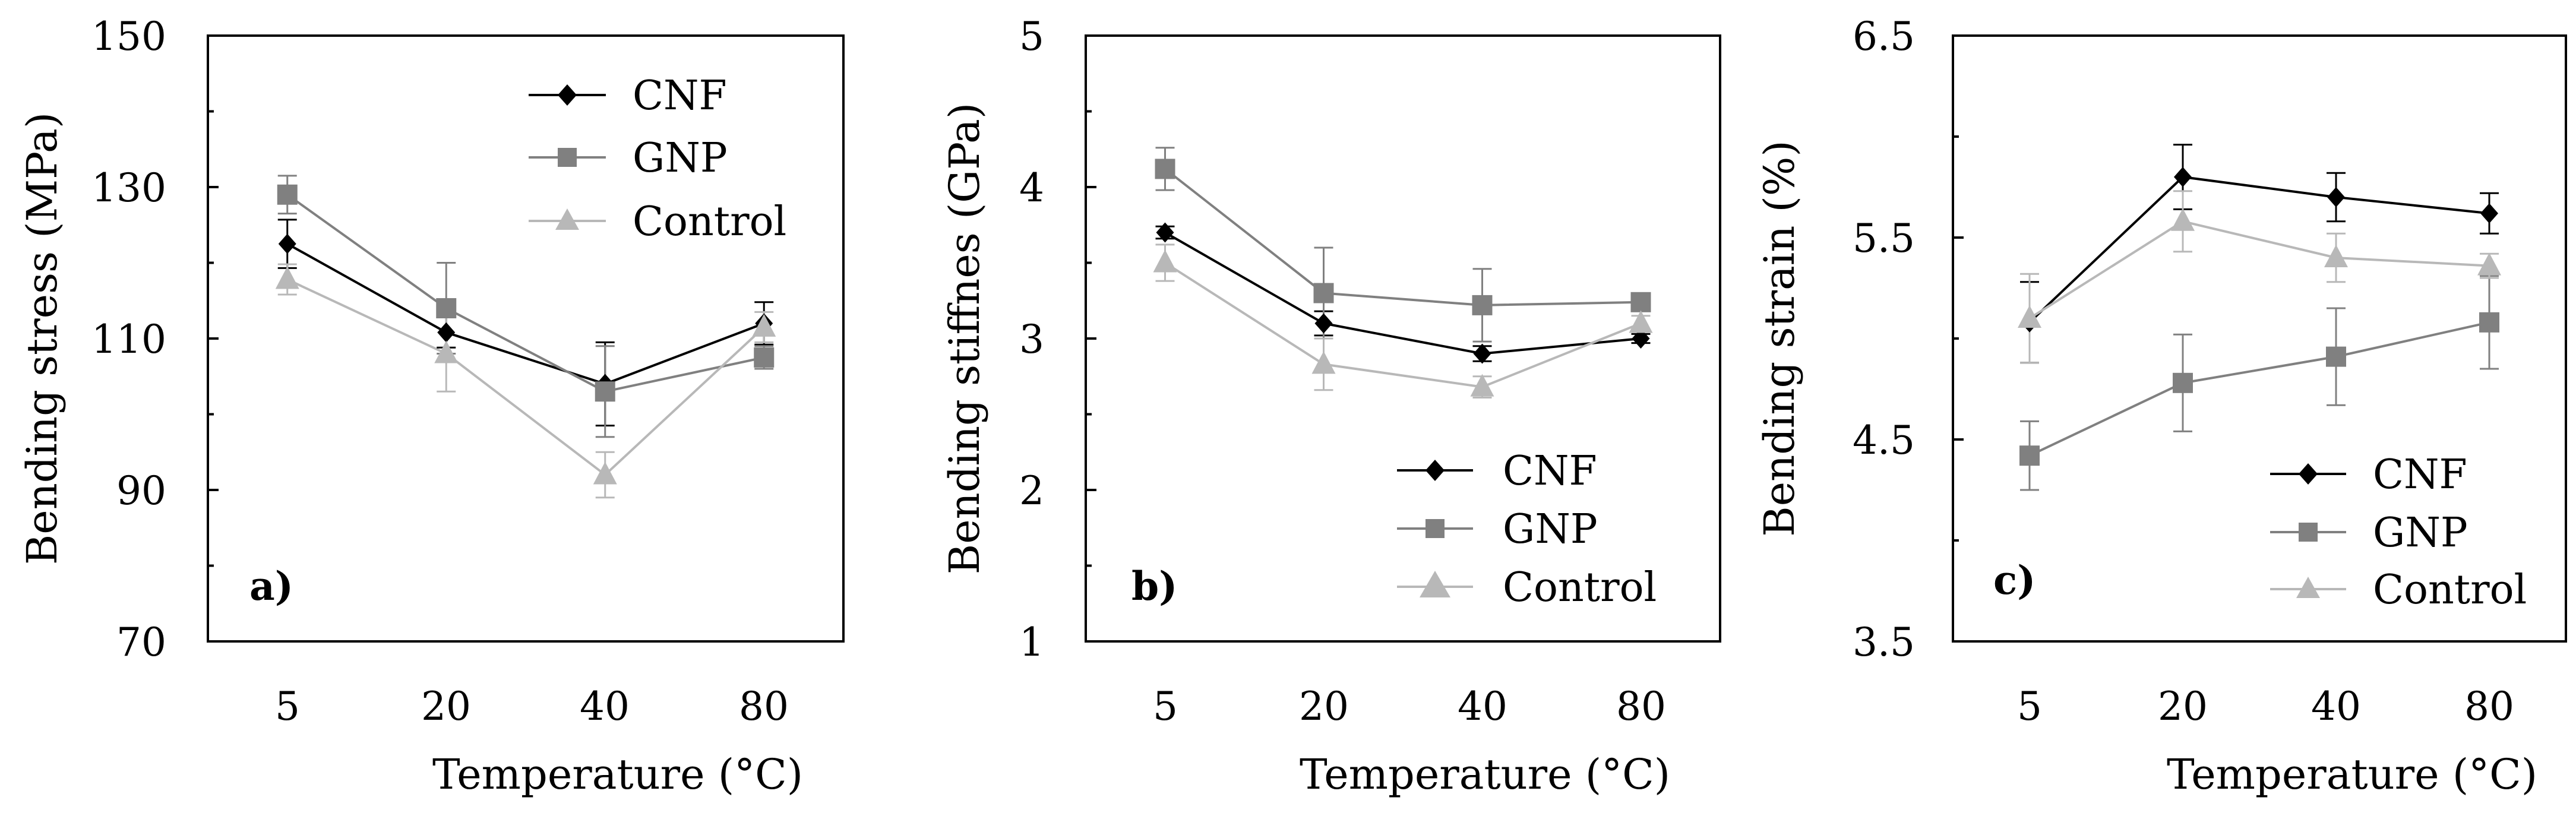  Describe the element at coordinates (1031, 340) in the screenshot. I see `y-tick-label: 3` at that location.